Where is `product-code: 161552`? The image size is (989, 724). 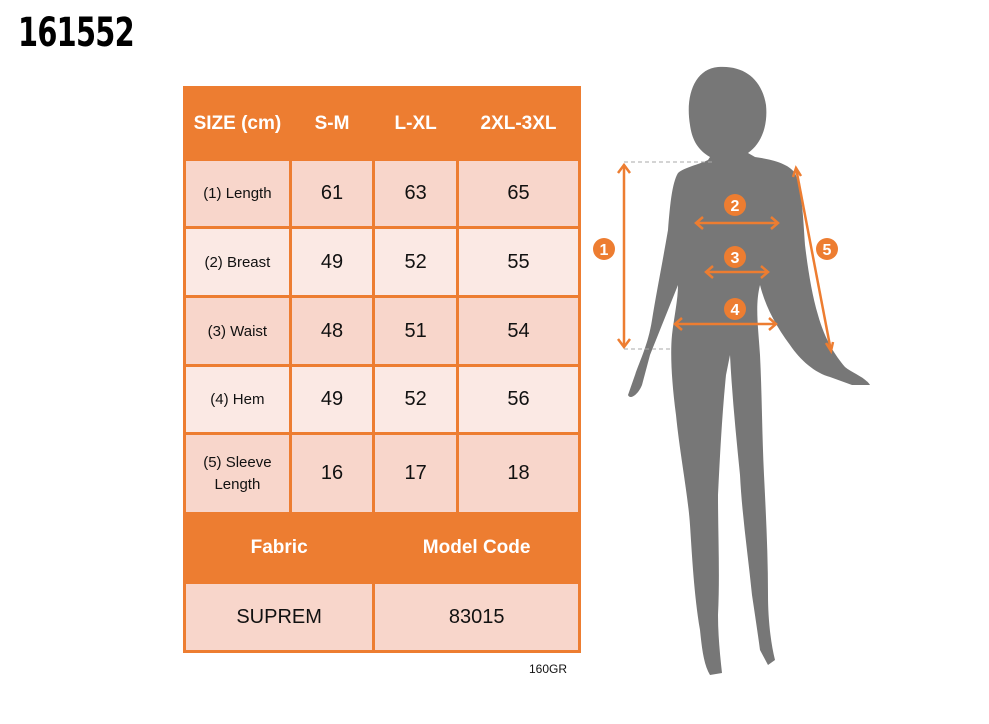 product-code: 161552 is located at coordinates (76, 33).